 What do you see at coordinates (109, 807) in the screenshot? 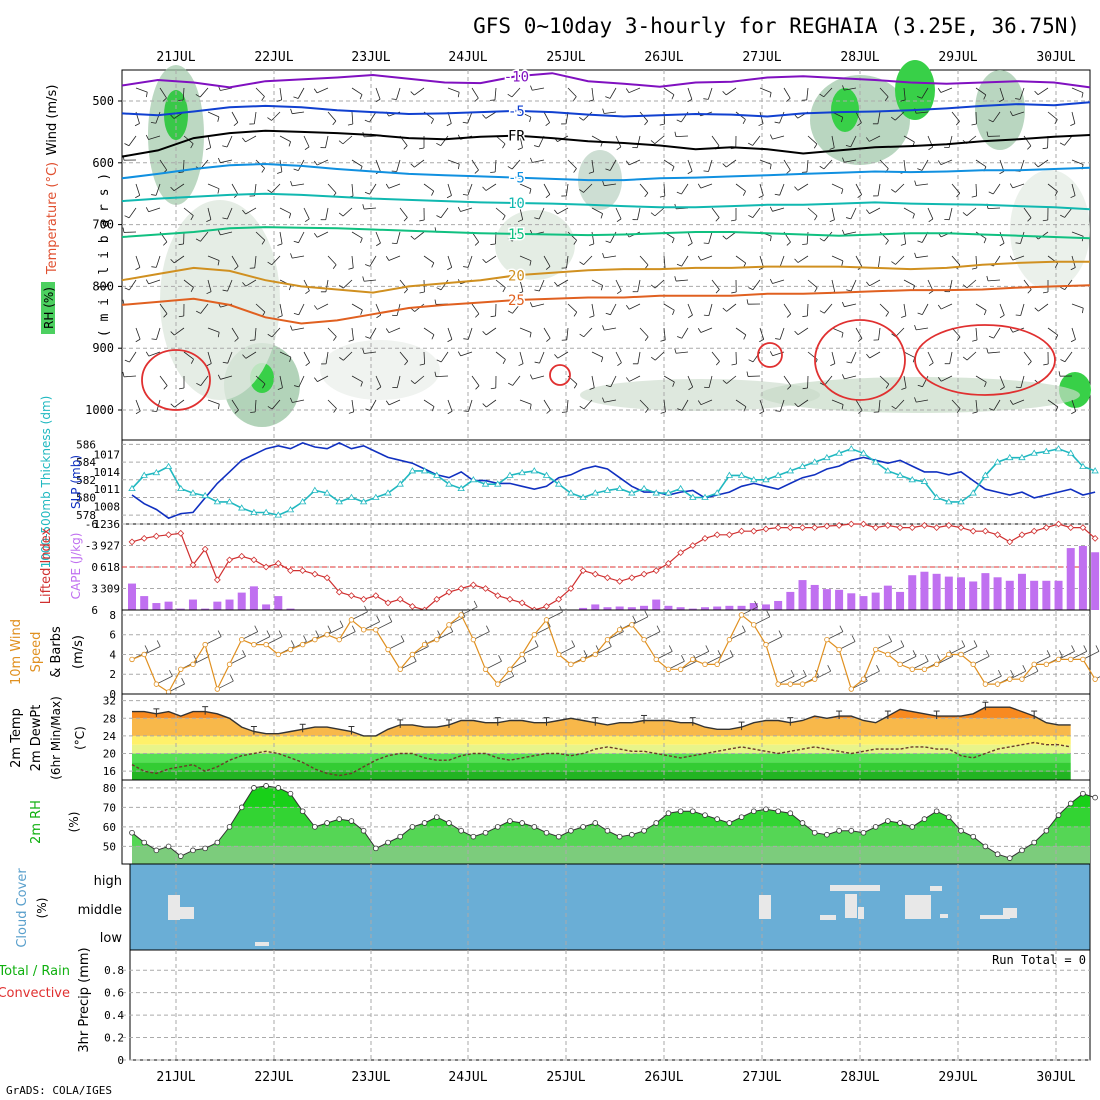
I see `rh-tick-label: 70` at bounding box center [109, 807].